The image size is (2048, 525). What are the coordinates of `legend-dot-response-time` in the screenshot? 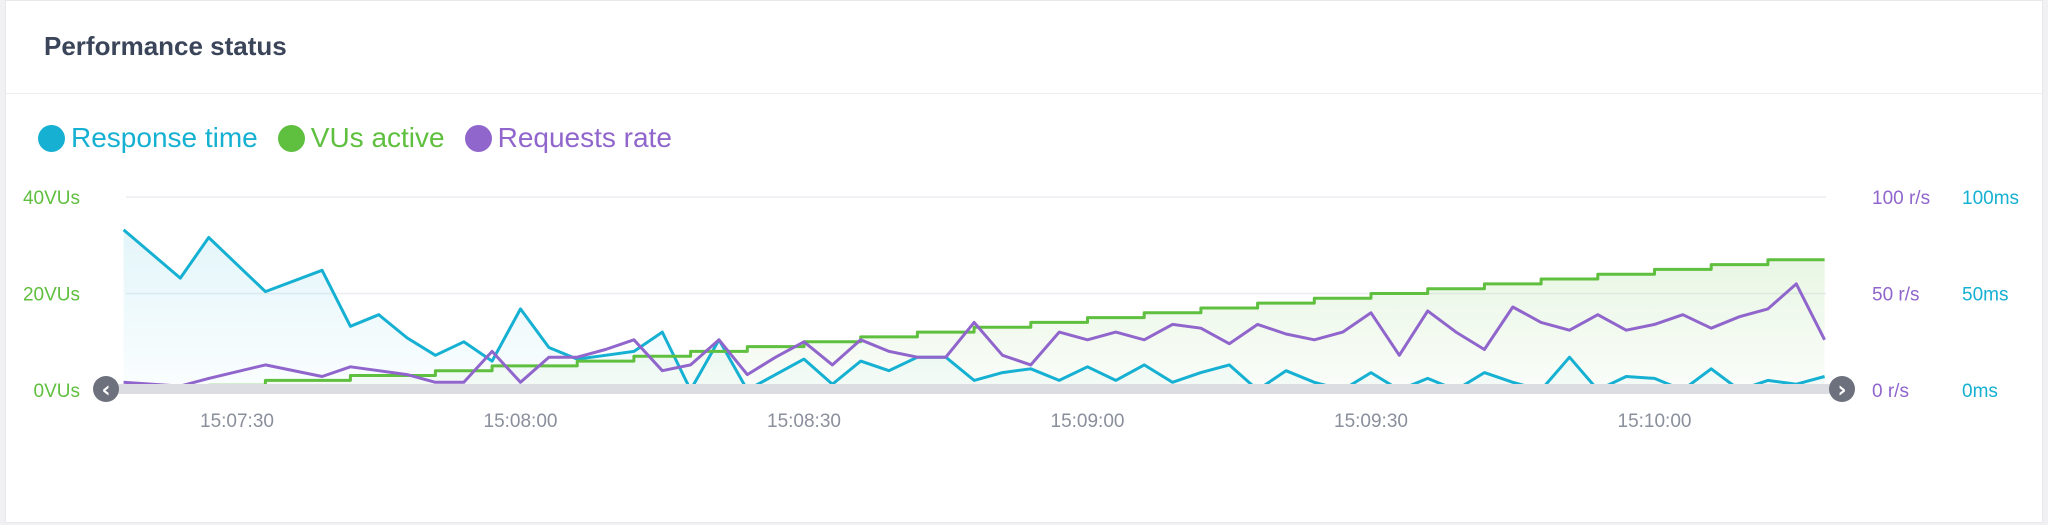 It's located at (51, 138).